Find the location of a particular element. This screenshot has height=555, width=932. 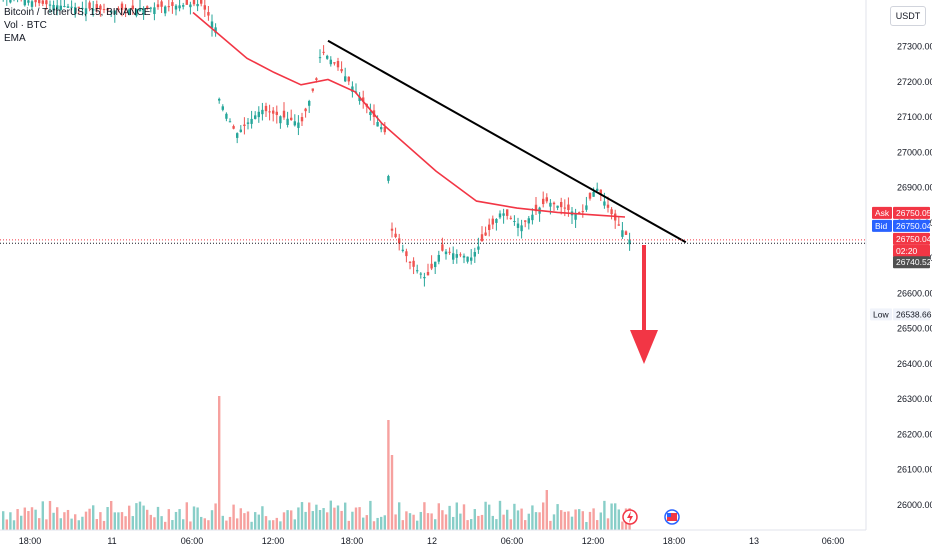

legend-ema: EMA is located at coordinates (15, 38).